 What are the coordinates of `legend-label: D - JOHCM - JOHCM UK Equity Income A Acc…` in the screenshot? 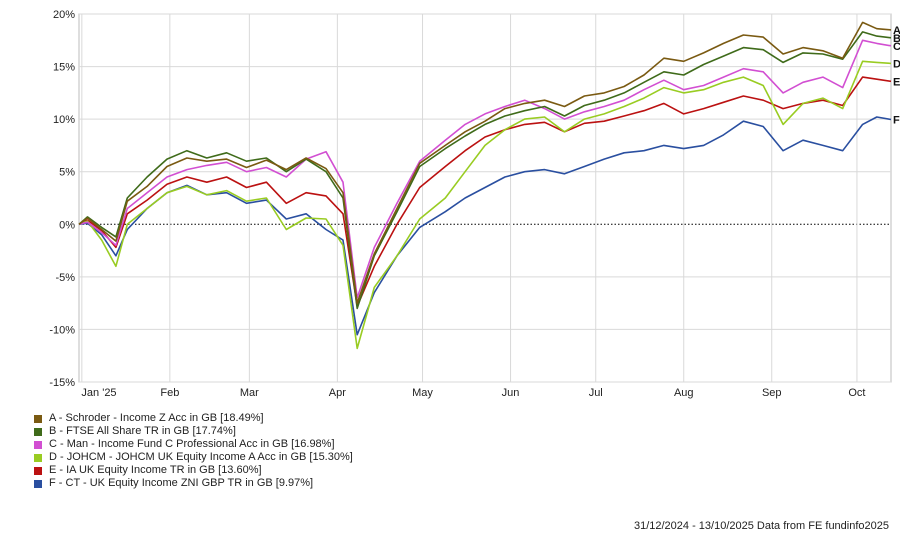 It's located at (201, 457).